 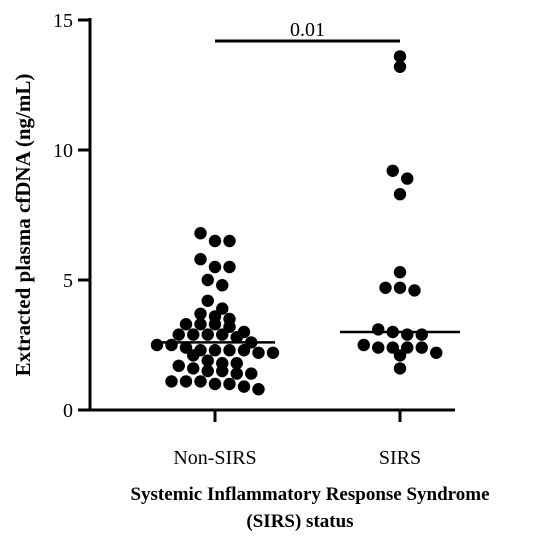 I want to click on significance-bracket: 0.01, so click(x=307, y=31).